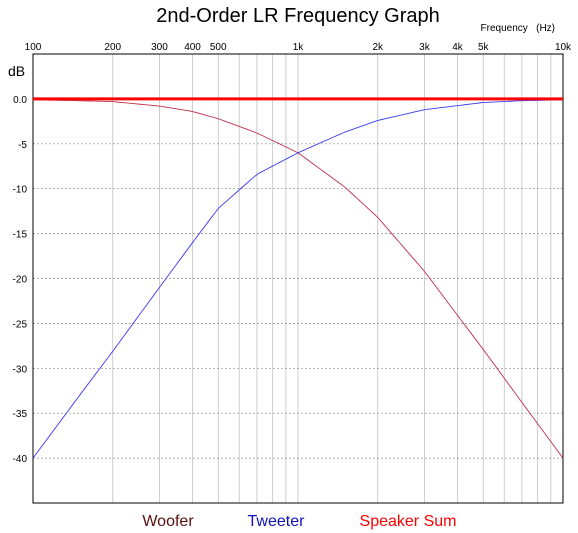 The width and height of the screenshot is (578, 533). I want to click on y-tick-label: -25, so click(20, 324).